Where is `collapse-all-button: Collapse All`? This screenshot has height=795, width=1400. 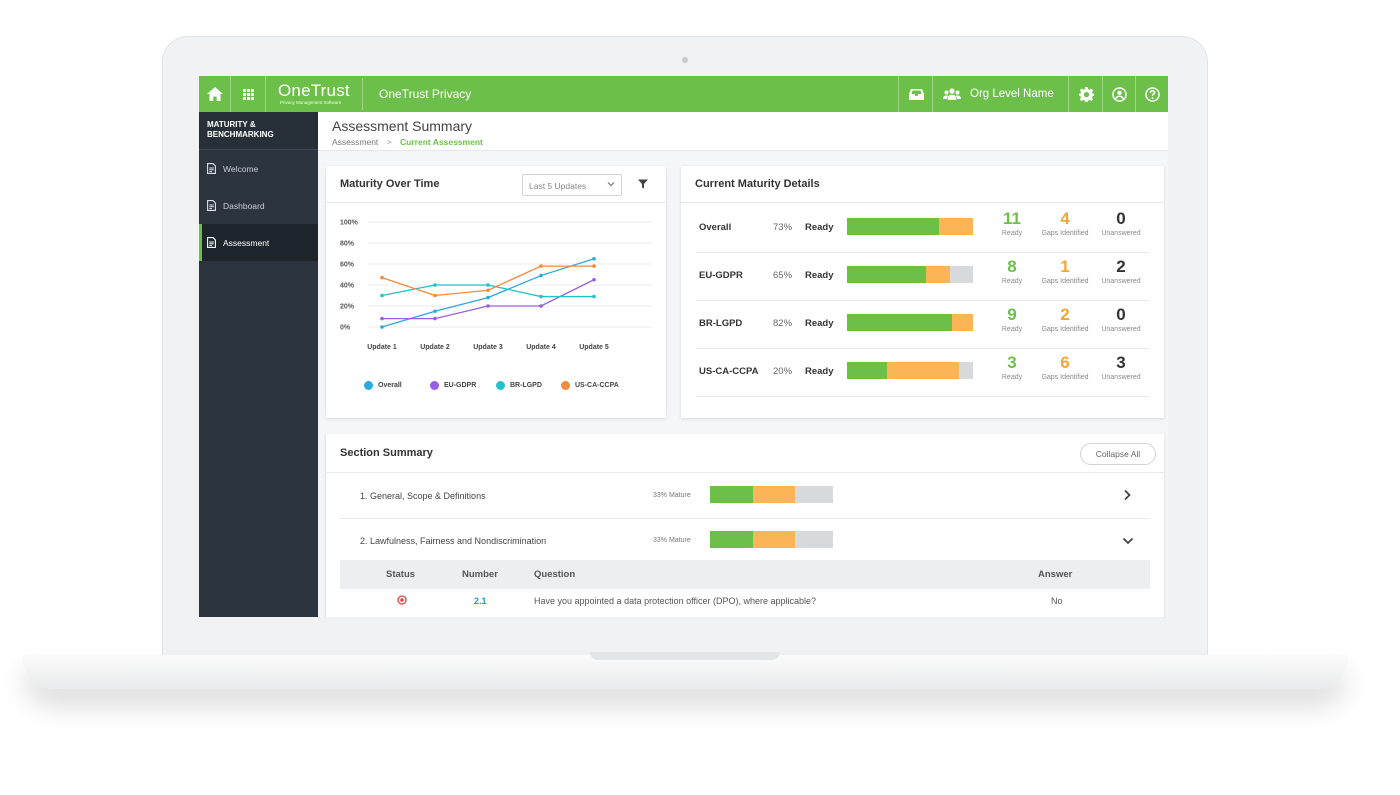 collapse-all-button: Collapse All is located at coordinates (1118, 454).